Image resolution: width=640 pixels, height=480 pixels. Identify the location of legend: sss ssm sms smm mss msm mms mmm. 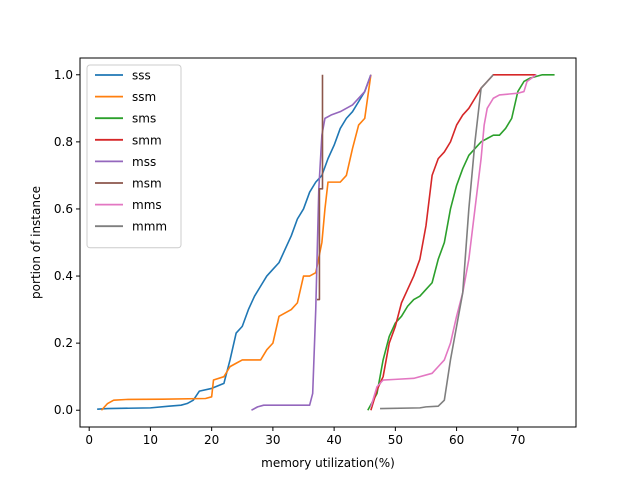
(134, 156).